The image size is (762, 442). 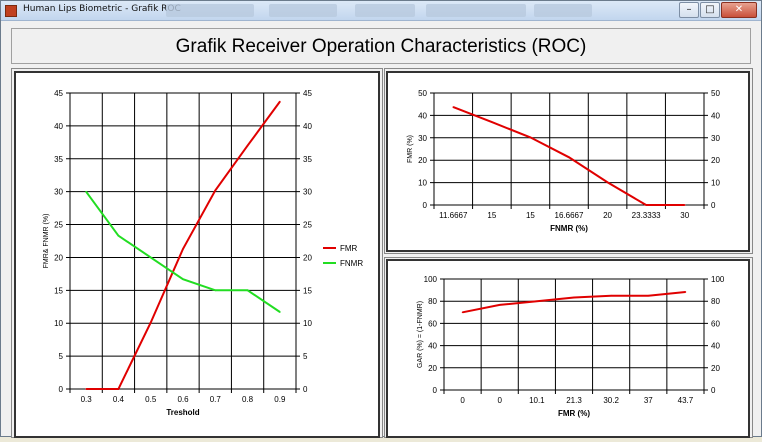 I want to click on y2-tick-label: 50, so click(x=715, y=93).